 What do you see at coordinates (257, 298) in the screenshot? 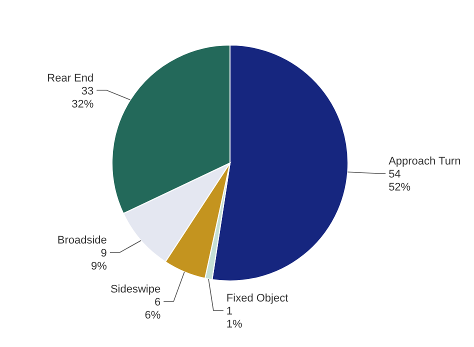
I see `slice-label: Fixed Object` at bounding box center [257, 298].